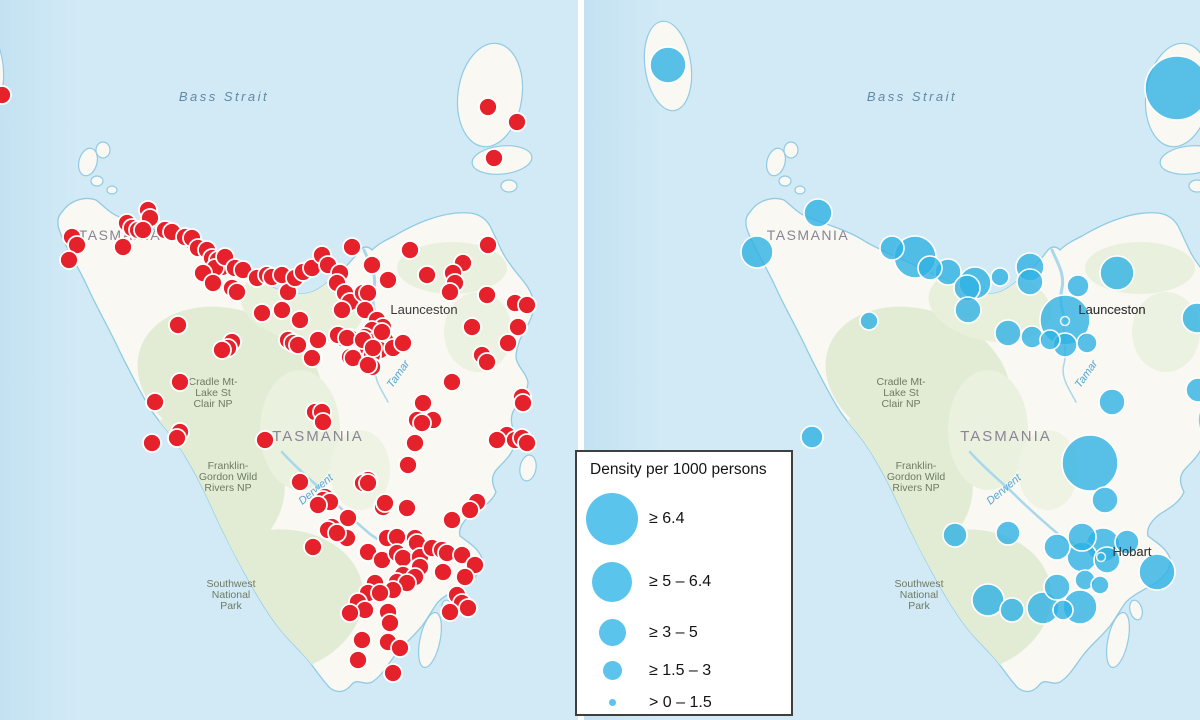 The image size is (1200, 720). Describe the element at coordinates (680, 702) in the screenshot. I see `legend-item-label: > 0 – 1.5` at that location.